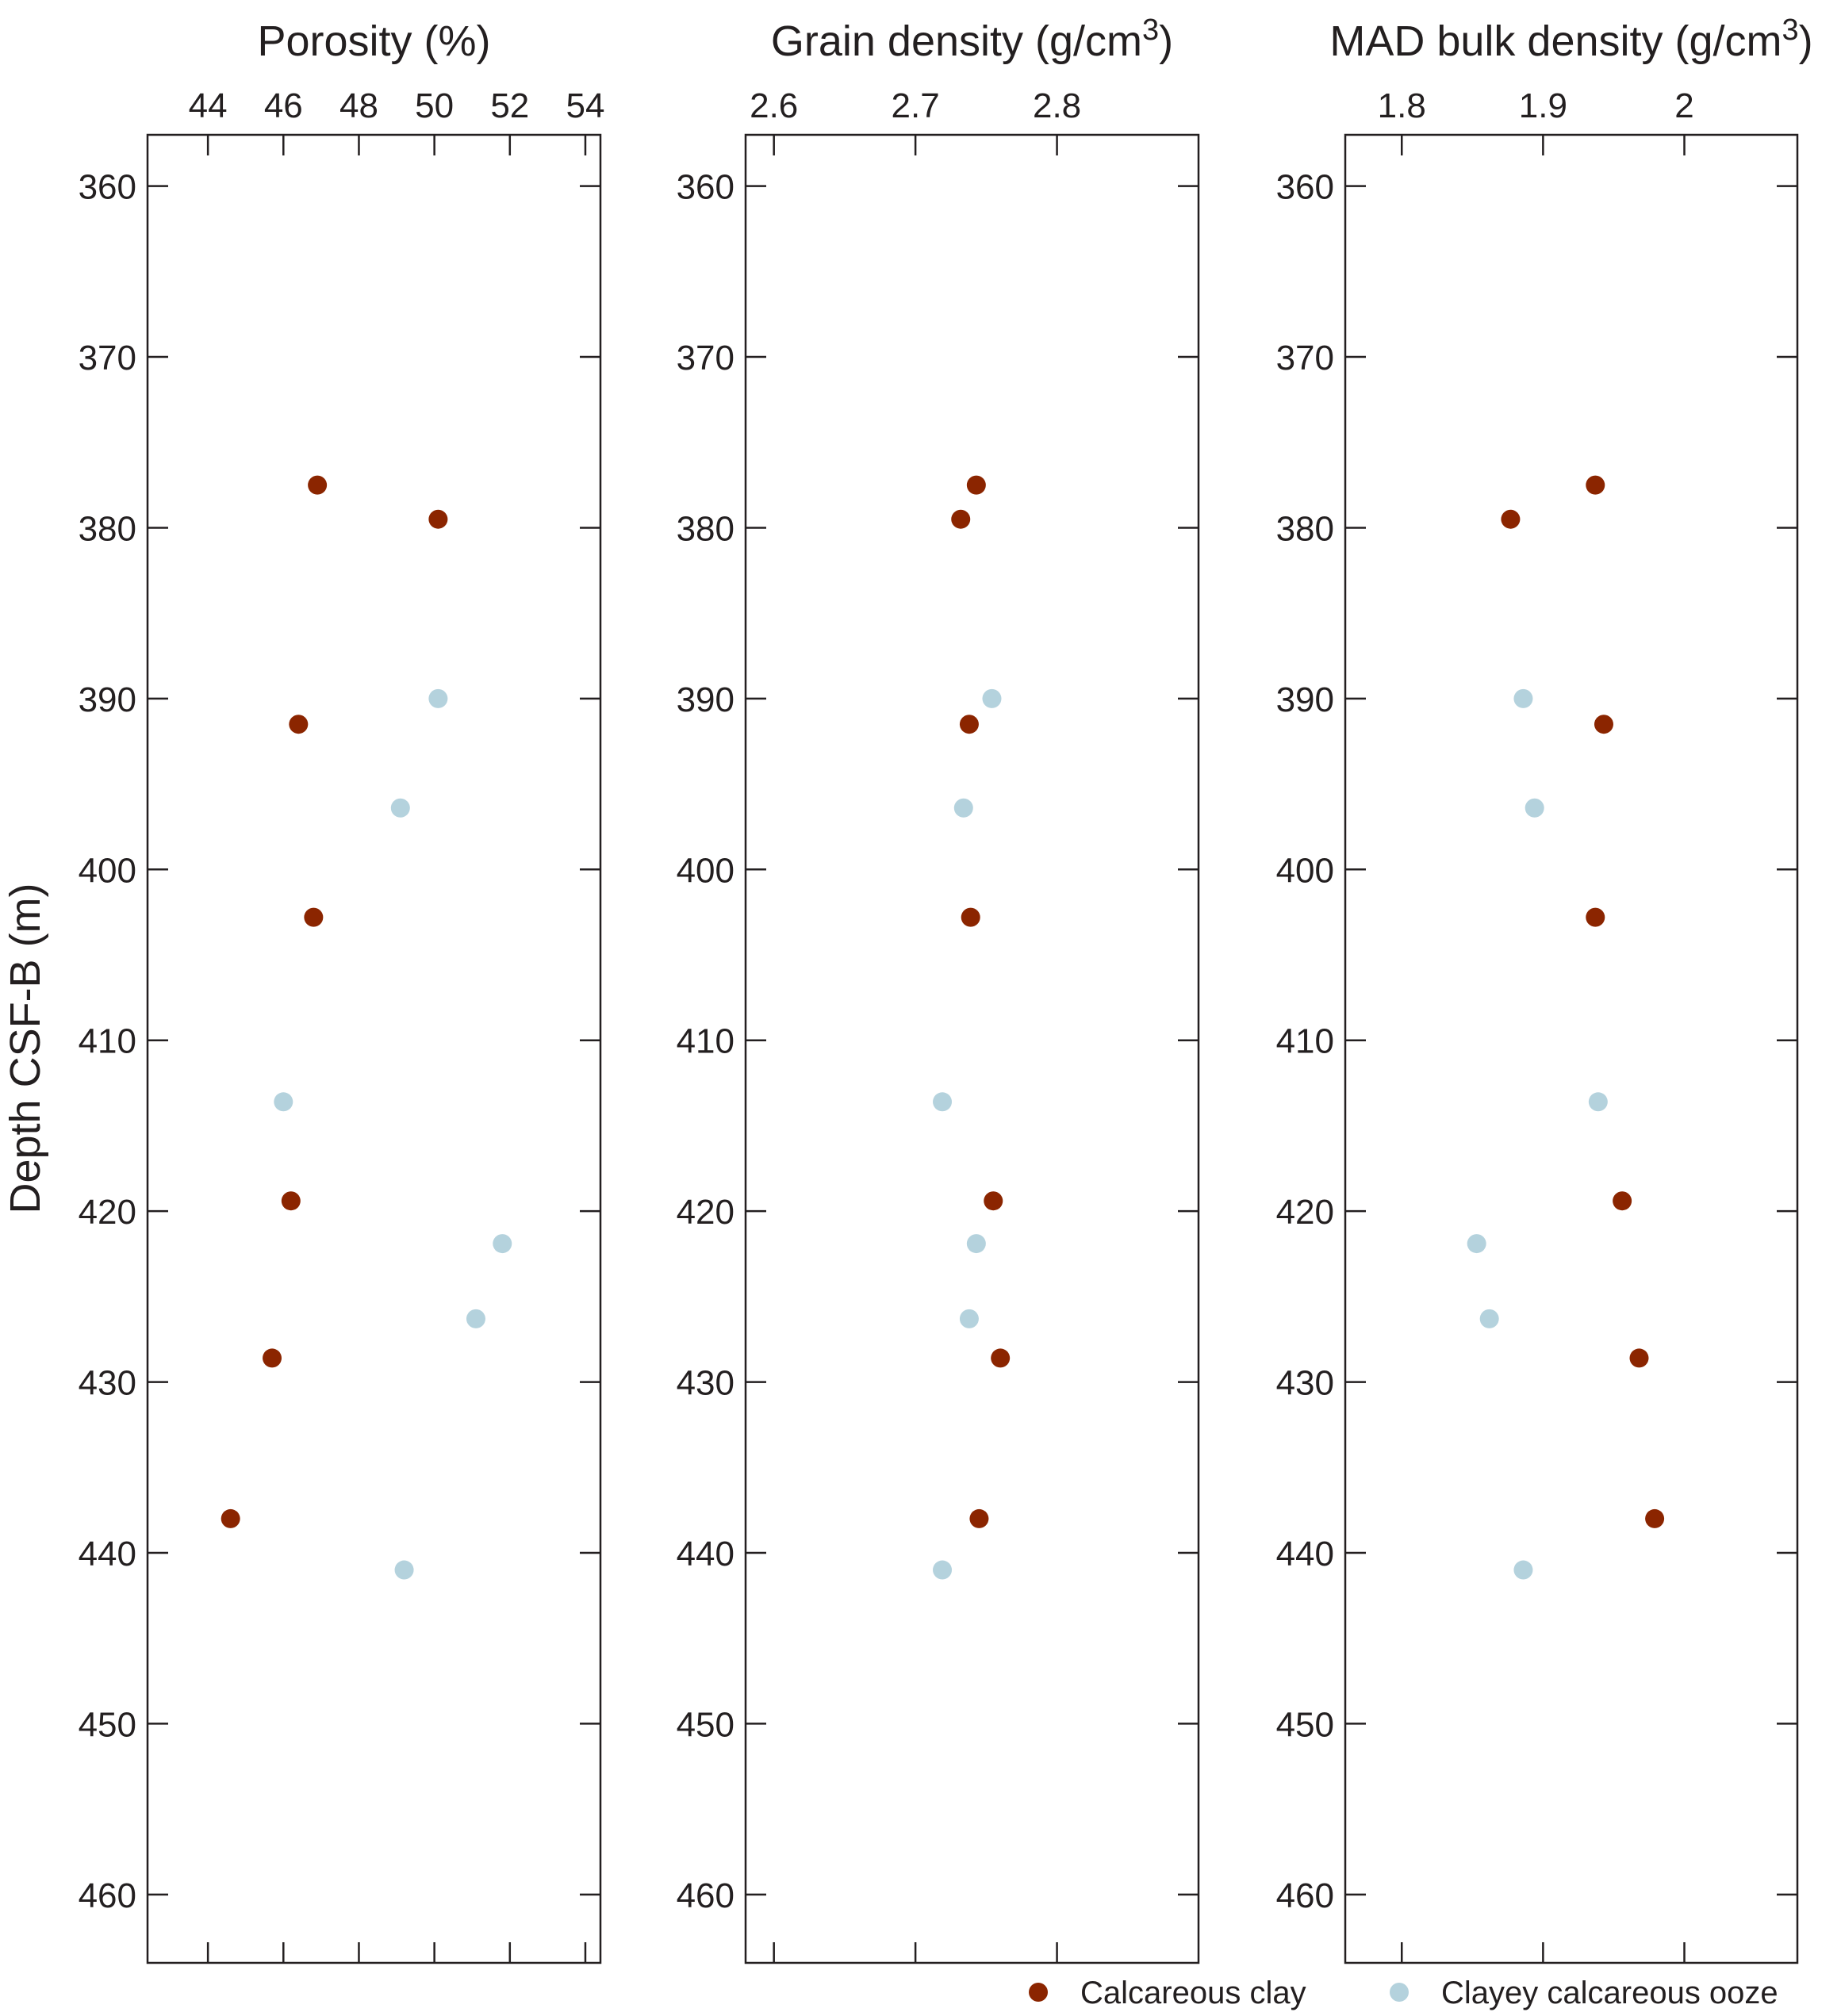 The width and height of the screenshot is (1841, 2016). I want to click on x-tick-label: 52, so click(509, 105).